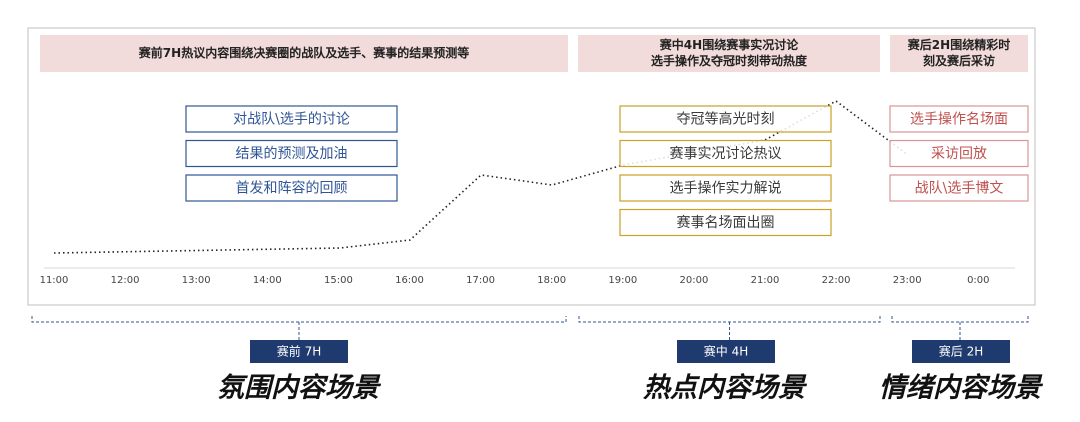 The image size is (1080, 422). I want to click on time-label: 11:00, so click(54, 280).